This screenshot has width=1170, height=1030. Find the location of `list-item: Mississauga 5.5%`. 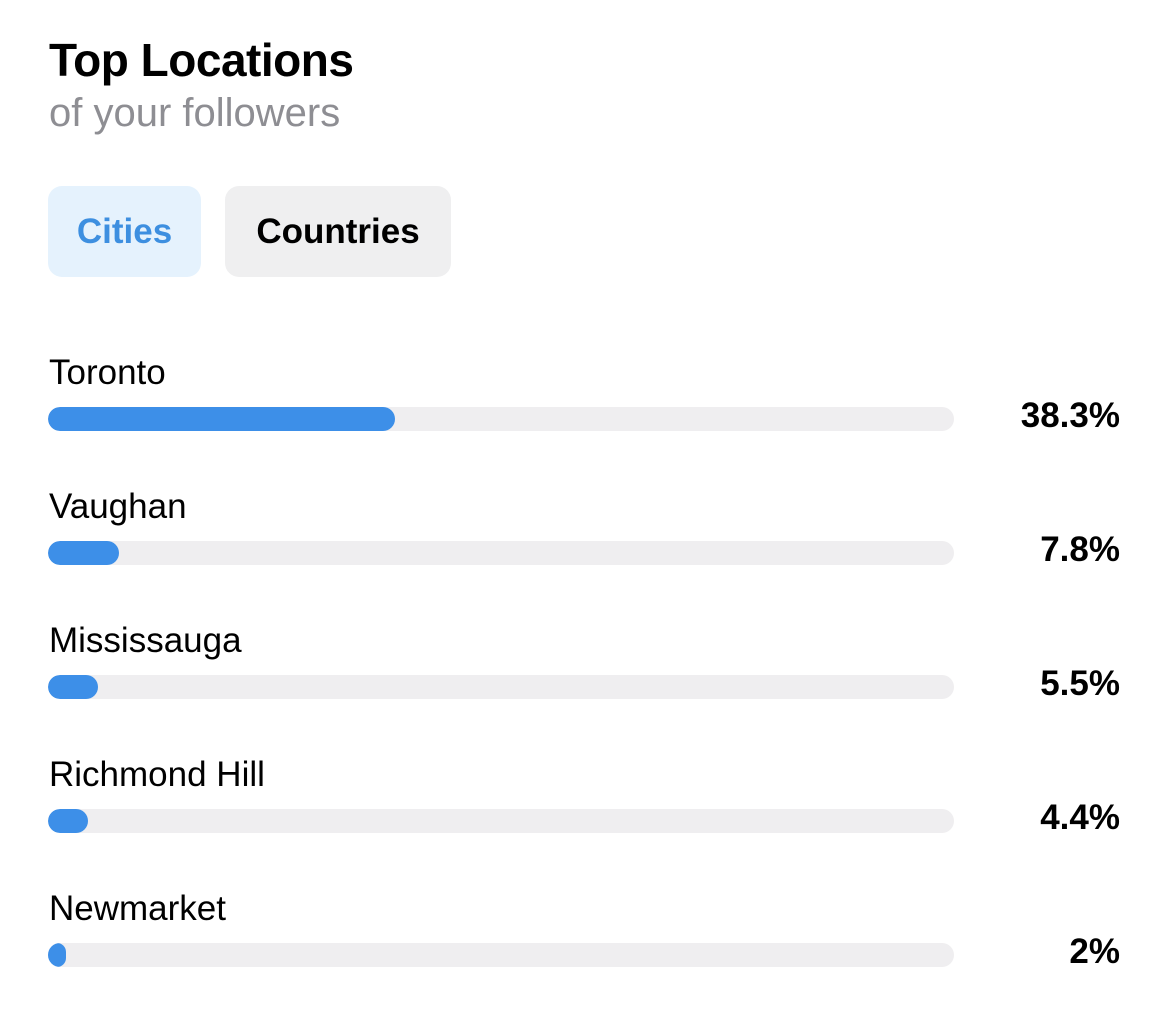

list-item: Mississauga 5.5% is located at coordinates (584, 683).